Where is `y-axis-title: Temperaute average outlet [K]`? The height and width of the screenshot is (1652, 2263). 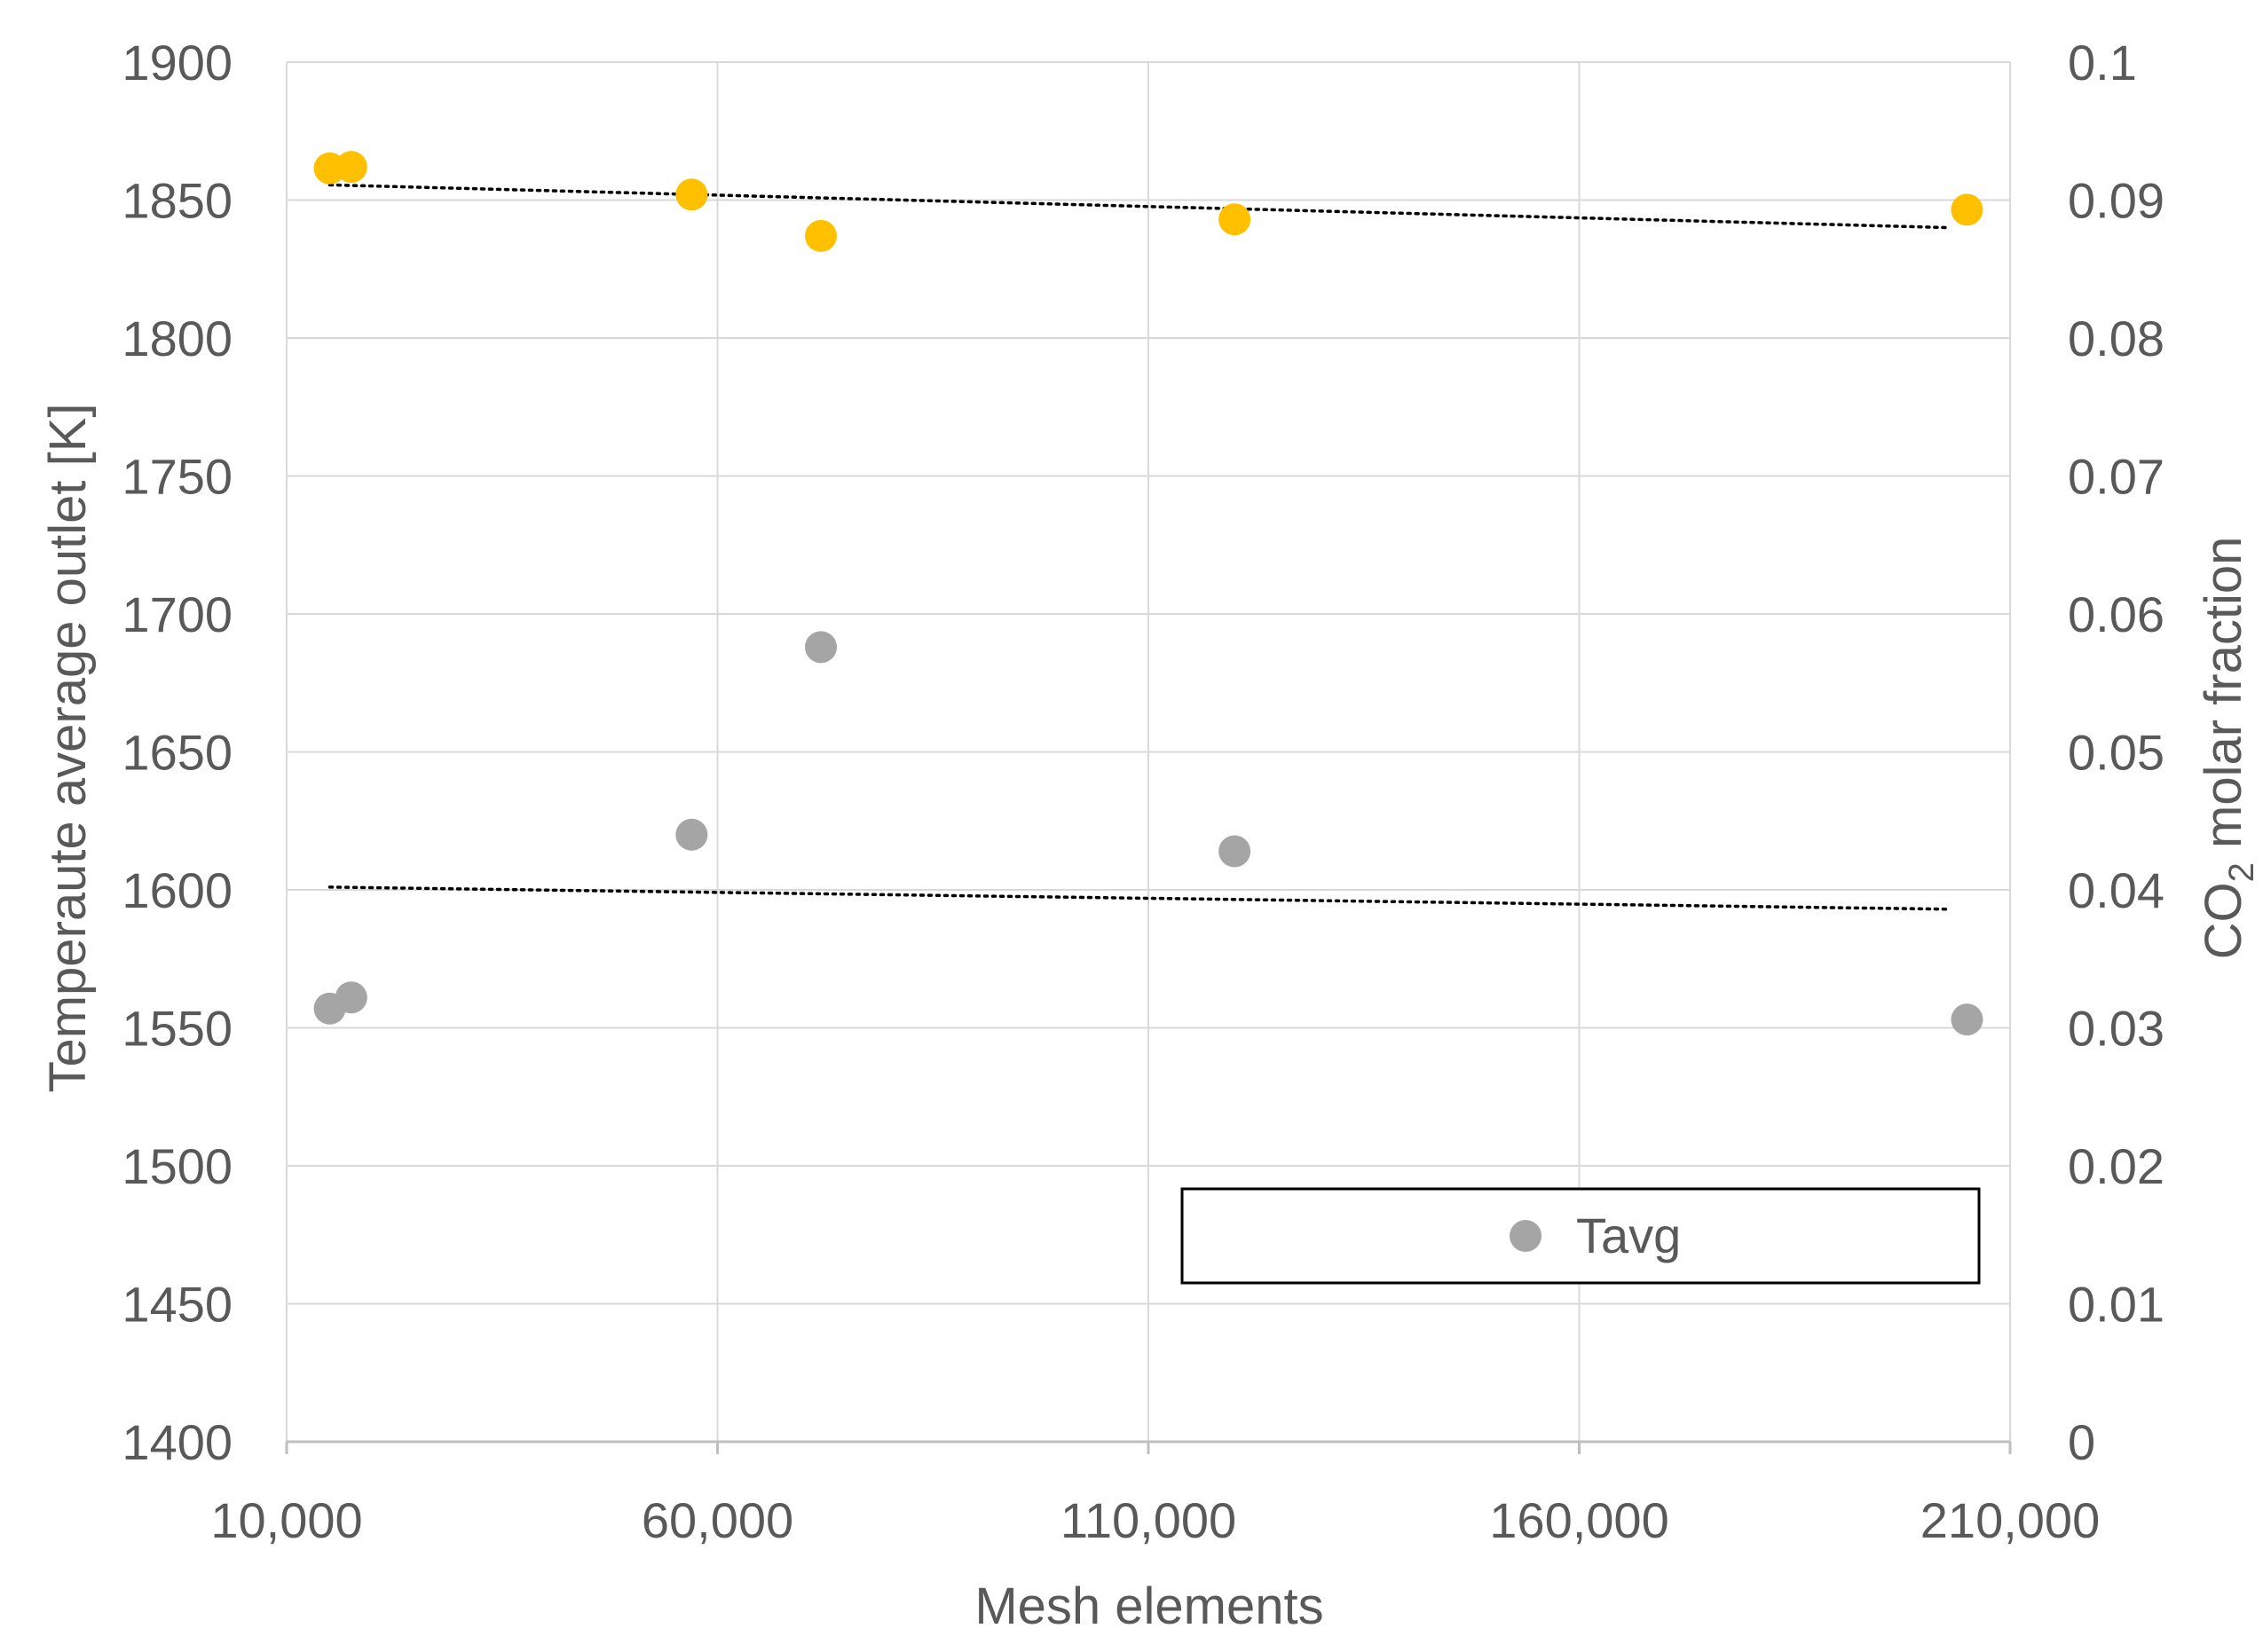
y-axis-title: Temperaute average outlet [K] is located at coordinates (68, 748).